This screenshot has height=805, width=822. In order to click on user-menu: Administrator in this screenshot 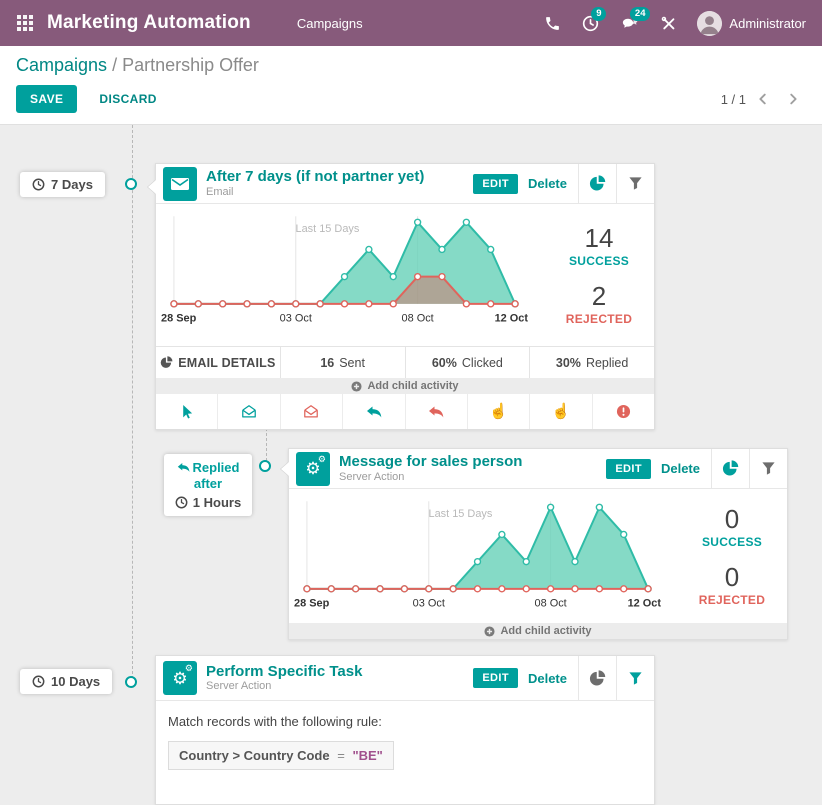, I will do `click(751, 23)`.